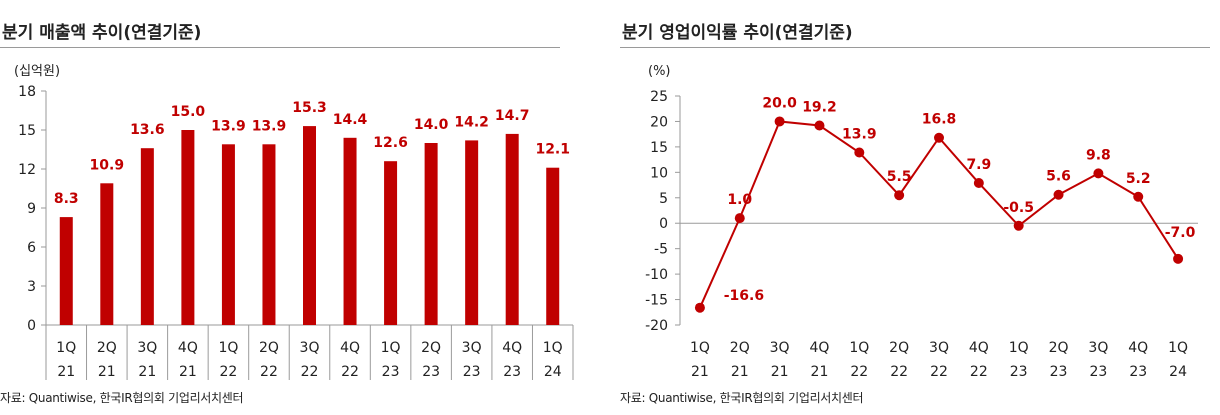 The image size is (1220, 415). Describe the element at coordinates (744, 296) in the screenshot. I see `point-value-label: -16.6` at that location.